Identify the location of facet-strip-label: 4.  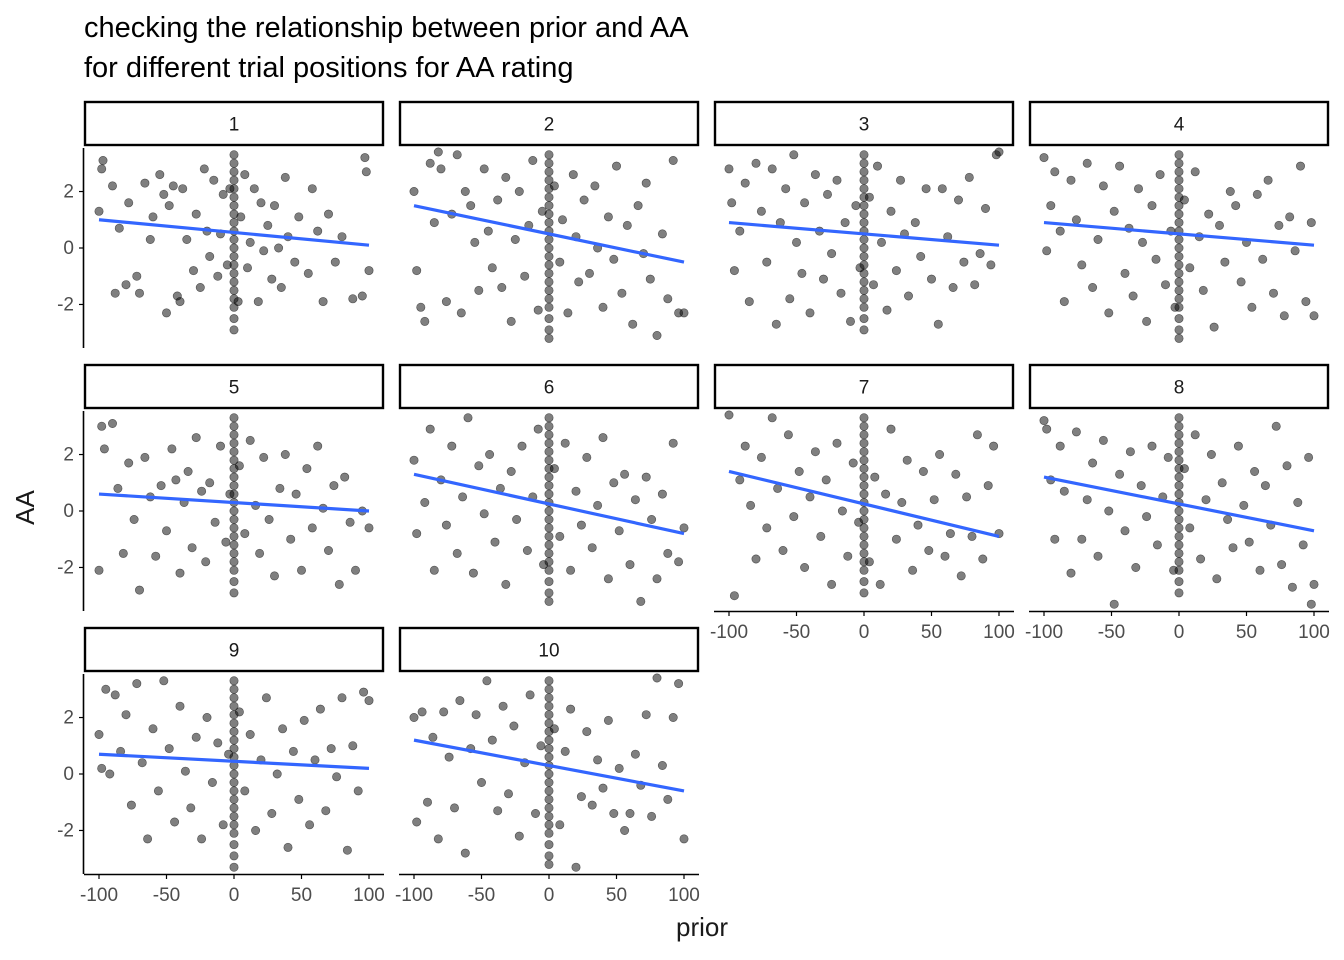
(1179, 125).